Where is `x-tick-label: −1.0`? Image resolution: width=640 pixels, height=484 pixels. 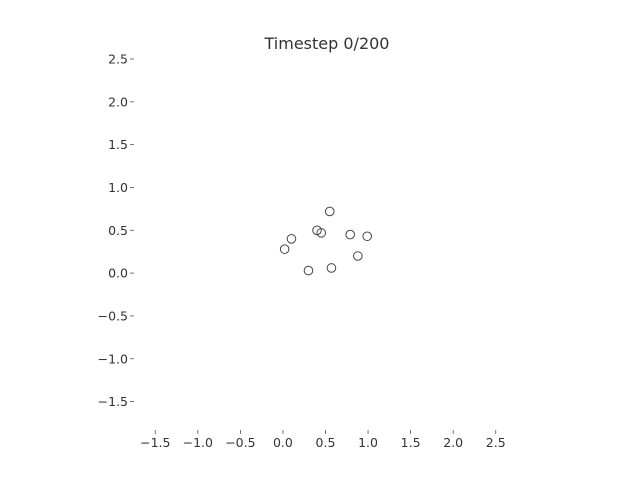 x-tick-label: −1.0 is located at coordinates (198, 442).